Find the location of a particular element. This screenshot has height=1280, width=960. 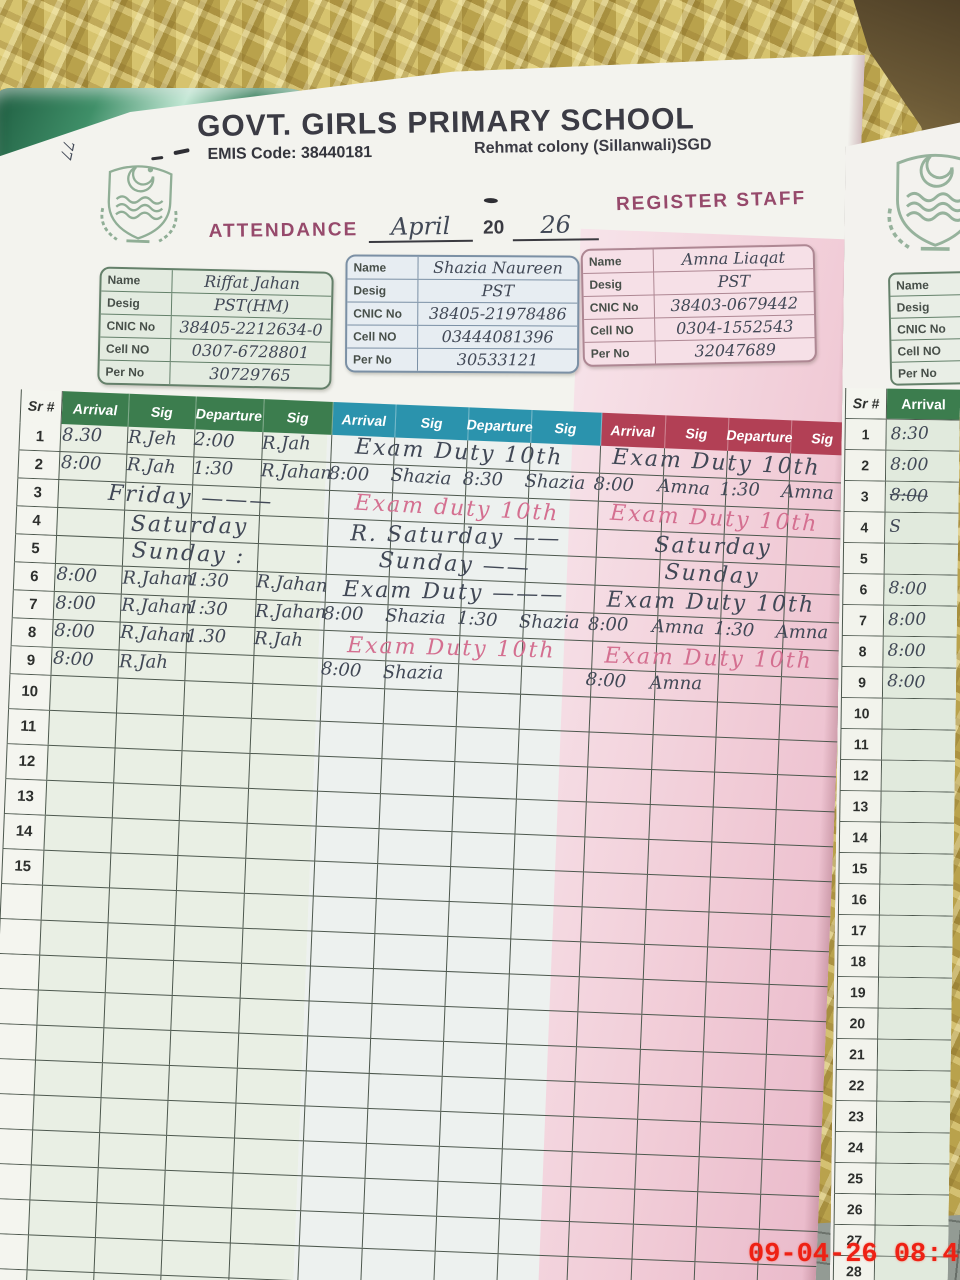

school-address: Rehmat colony (Sillanwali)SGD is located at coordinates (592, 147).